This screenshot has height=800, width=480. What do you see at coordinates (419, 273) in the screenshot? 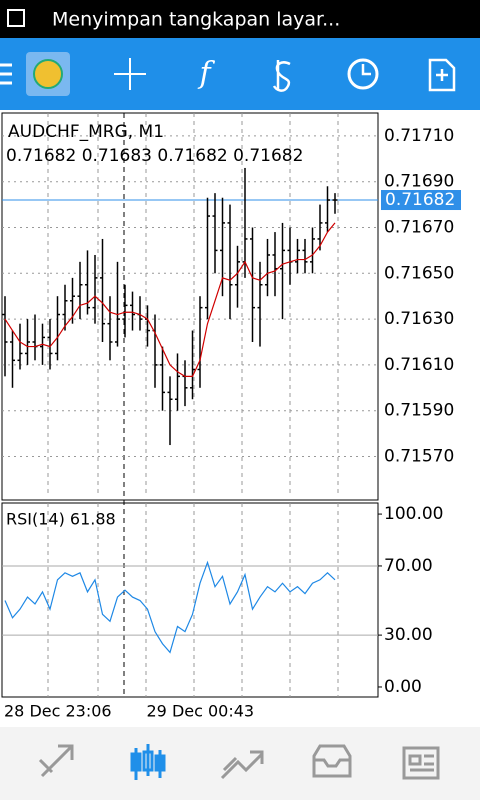
I see `y-tick-label: 0.71650` at bounding box center [419, 273].